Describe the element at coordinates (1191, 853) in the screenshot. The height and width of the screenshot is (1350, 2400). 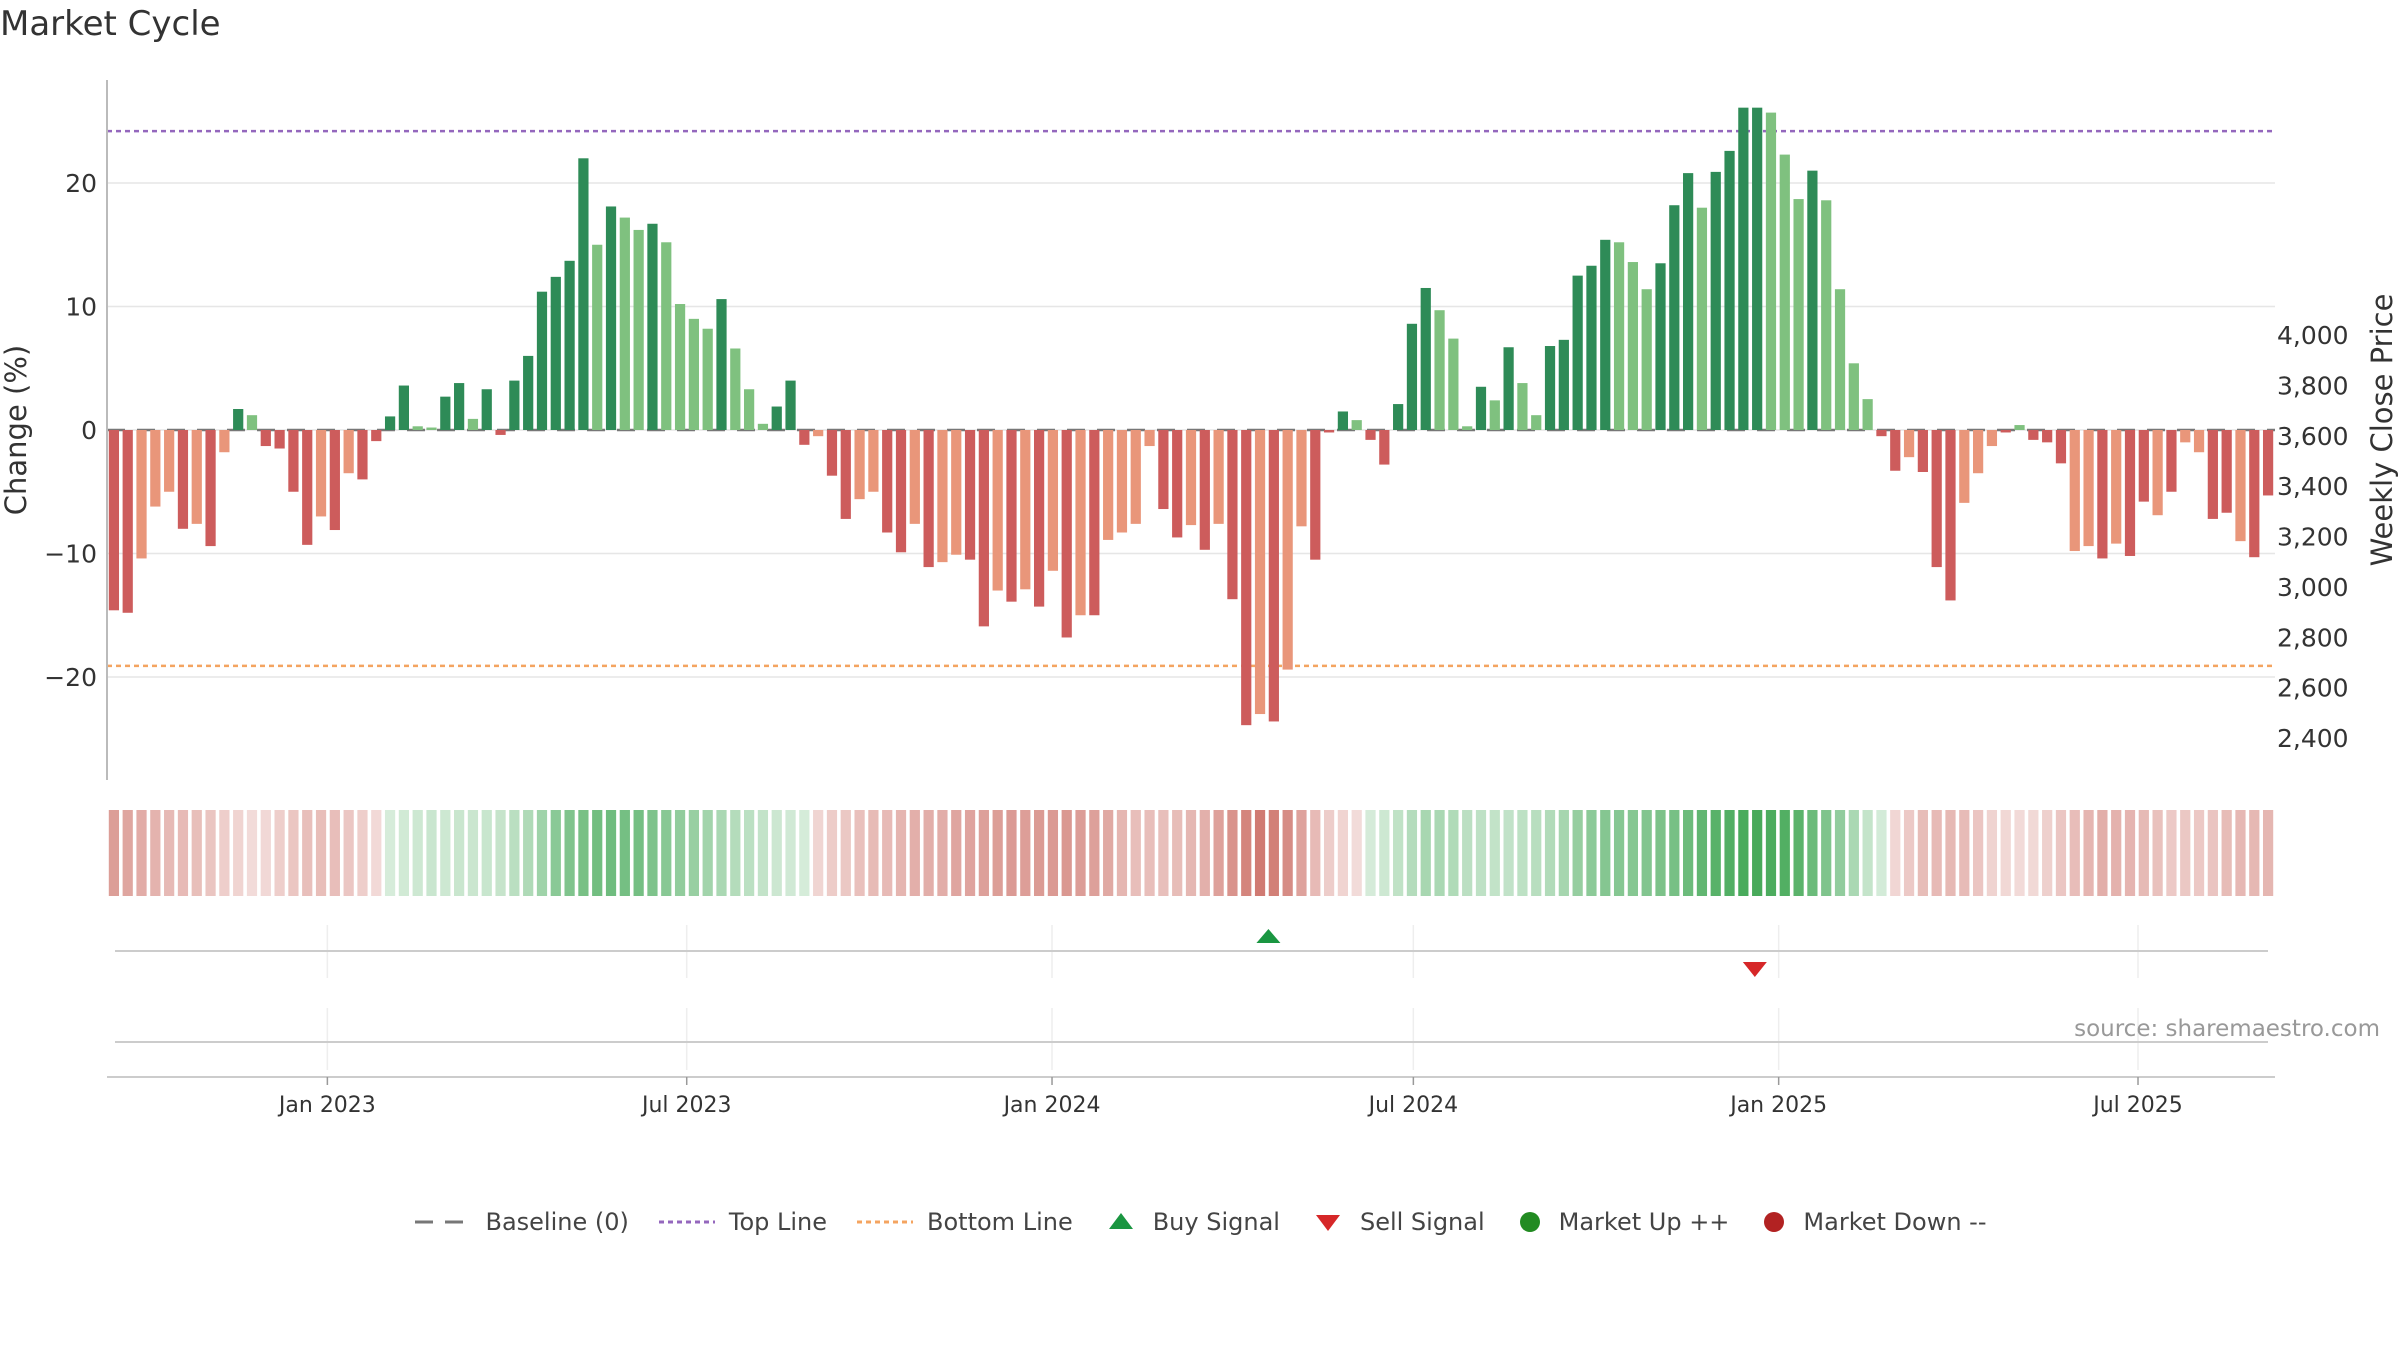
I see `cycle-heat-strip` at that location.